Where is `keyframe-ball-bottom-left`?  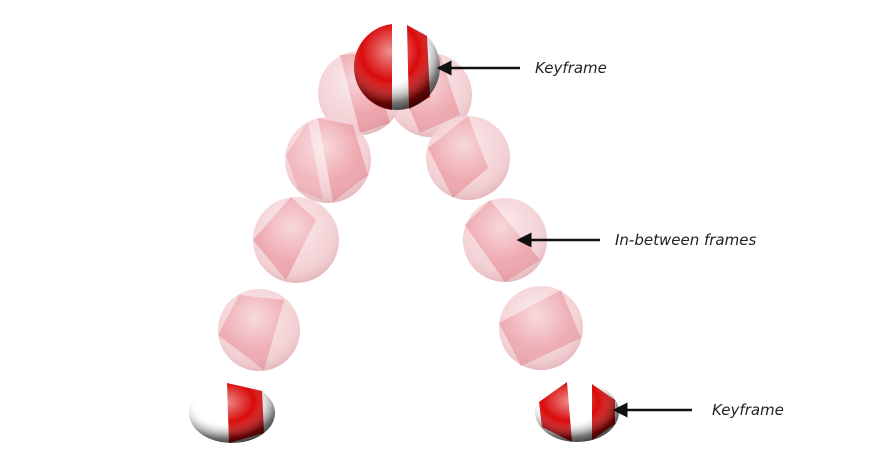
keyframe-ball-bottom-left is located at coordinates (232, 413).